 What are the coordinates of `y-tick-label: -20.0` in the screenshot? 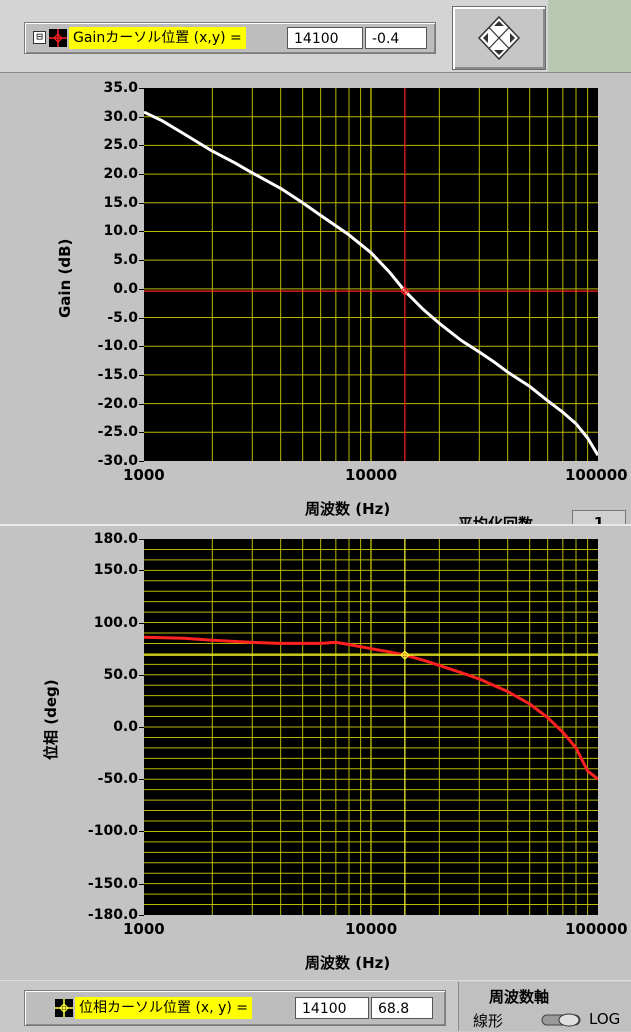 It's located at (117, 403).